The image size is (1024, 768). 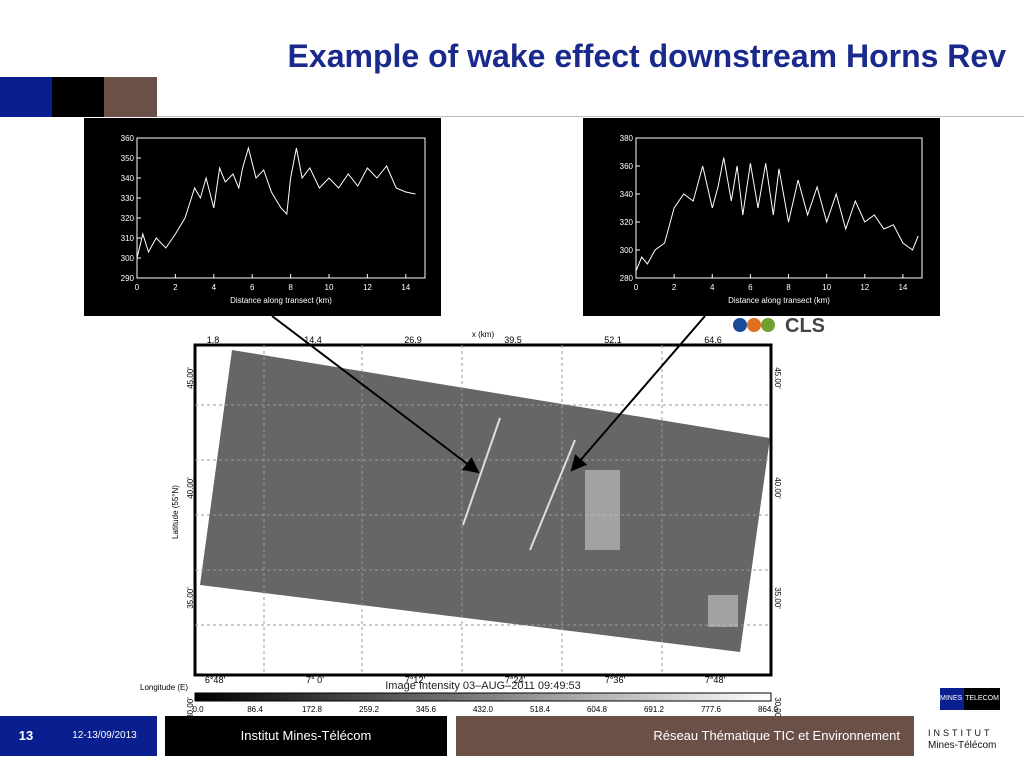 What do you see at coordinates (306, 736) in the screenshot?
I see `institute: Institut Mines-Télécom` at bounding box center [306, 736].